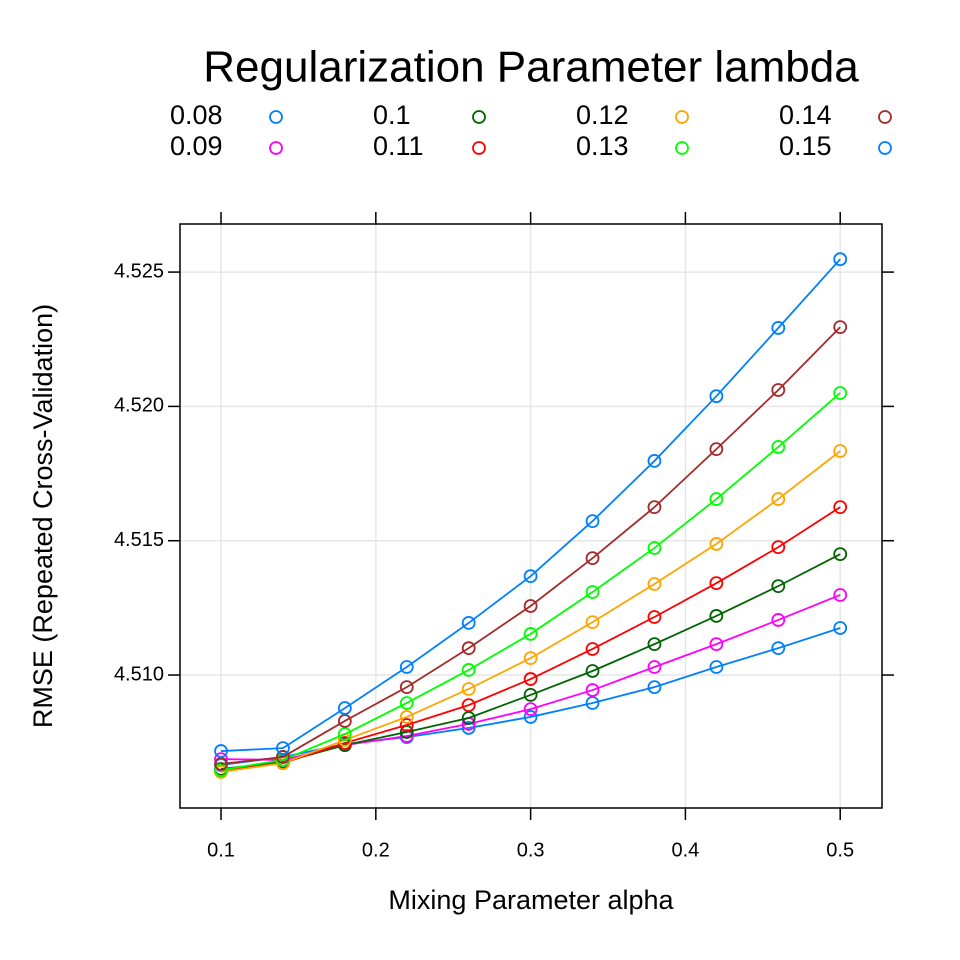 The image size is (960, 960). I want to click on y-axis-label: RMSE (Repeated Cross-Validation), so click(43, 516).